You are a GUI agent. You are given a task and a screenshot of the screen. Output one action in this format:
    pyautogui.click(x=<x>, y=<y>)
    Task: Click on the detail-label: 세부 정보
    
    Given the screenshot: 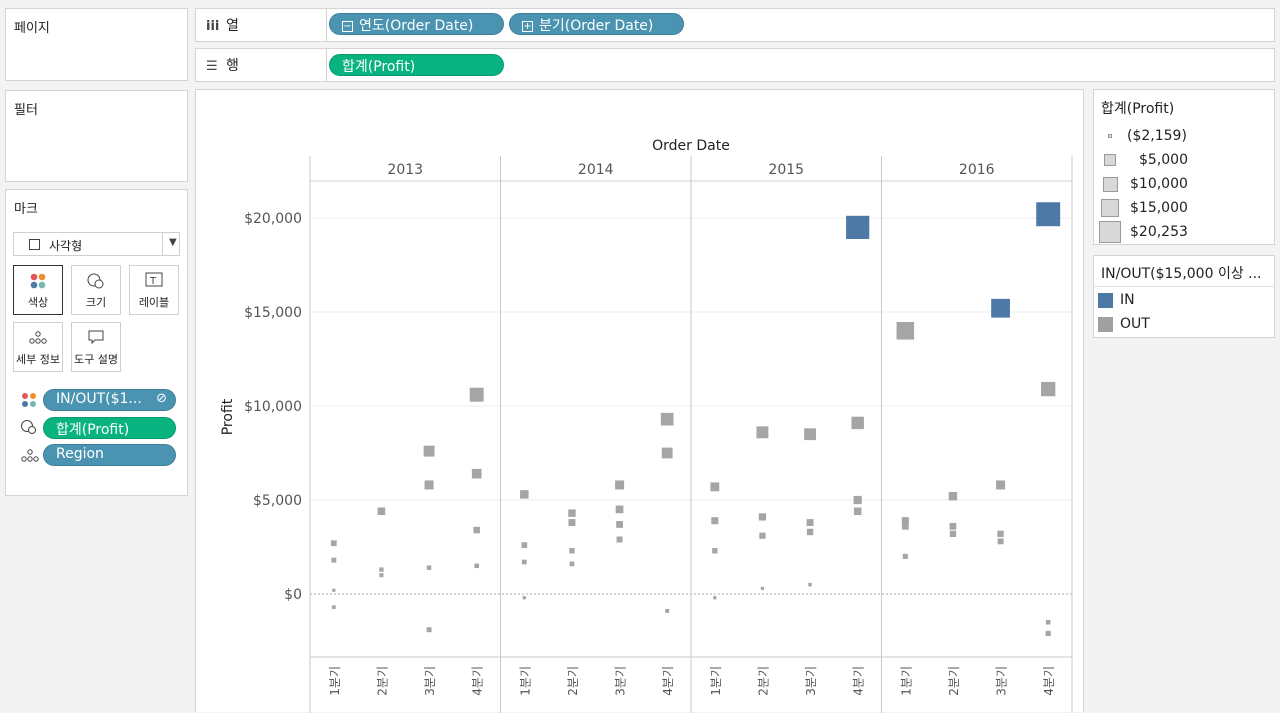 What is the action you would take?
    pyautogui.click(x=38, y=359)
    